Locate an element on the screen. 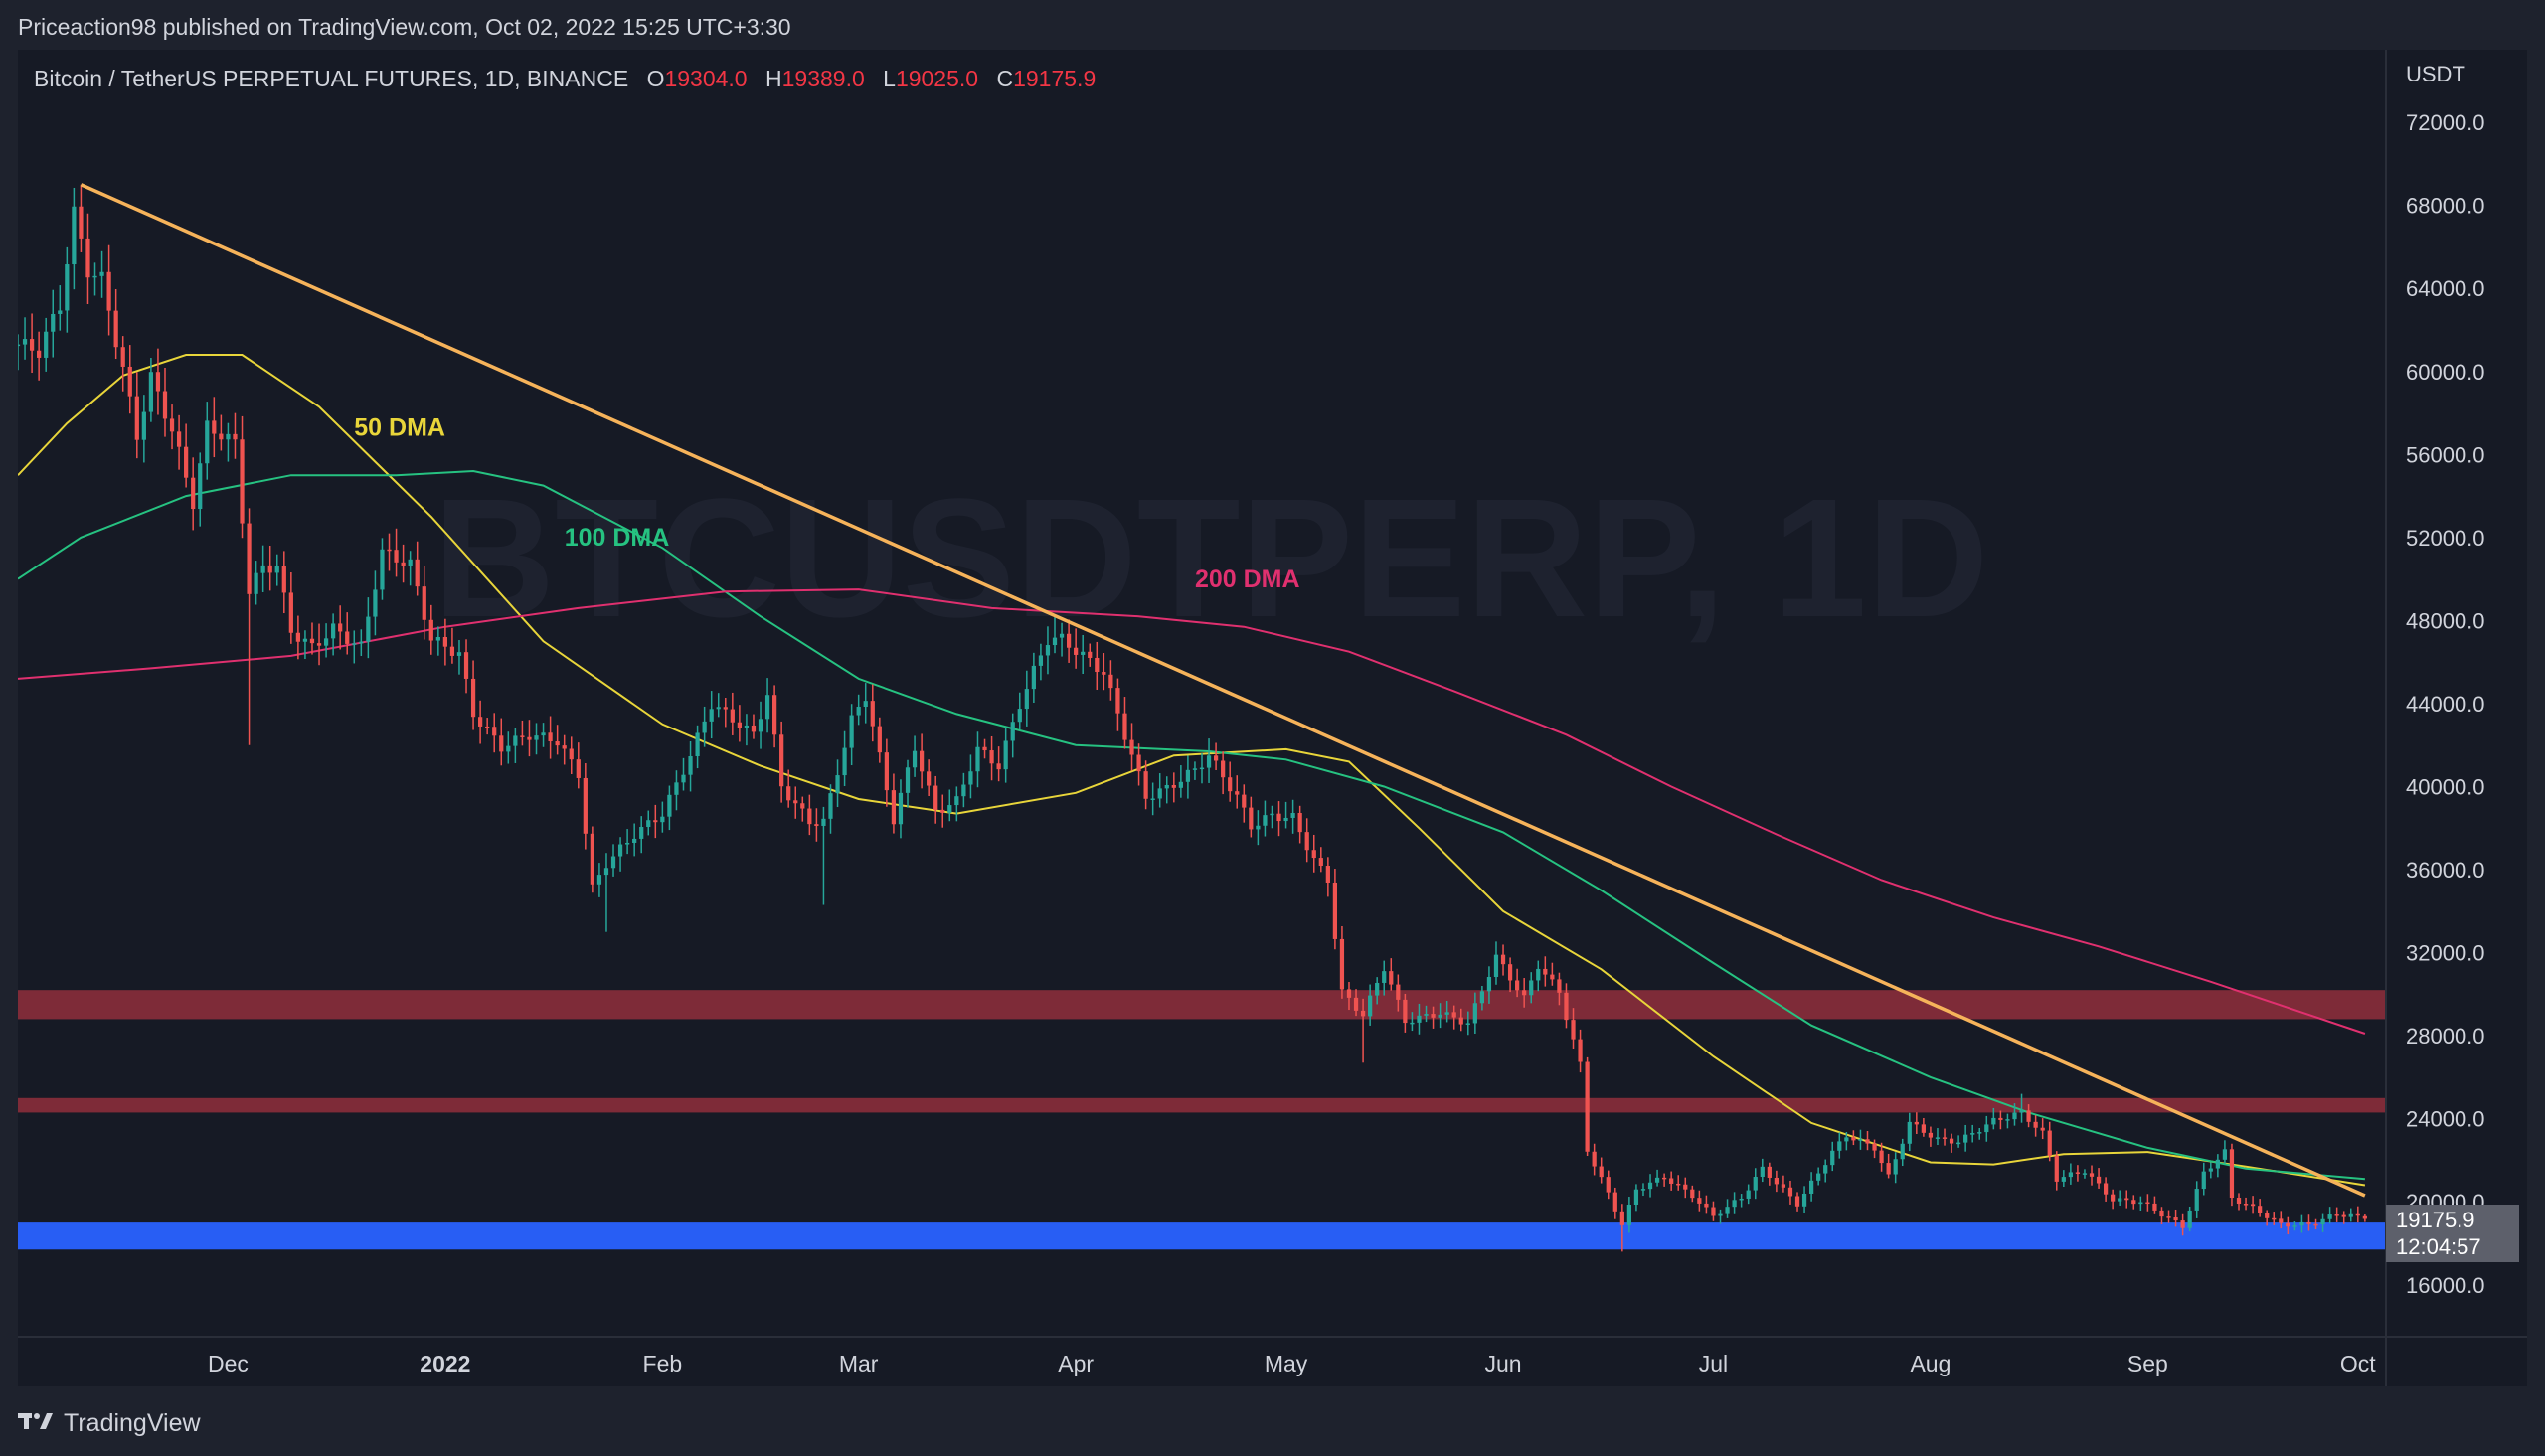 Image resolution: width=2545 pixels, height=1456 pixels. 50-dma-label: 50 DMA is located at coordinates (399, 428).